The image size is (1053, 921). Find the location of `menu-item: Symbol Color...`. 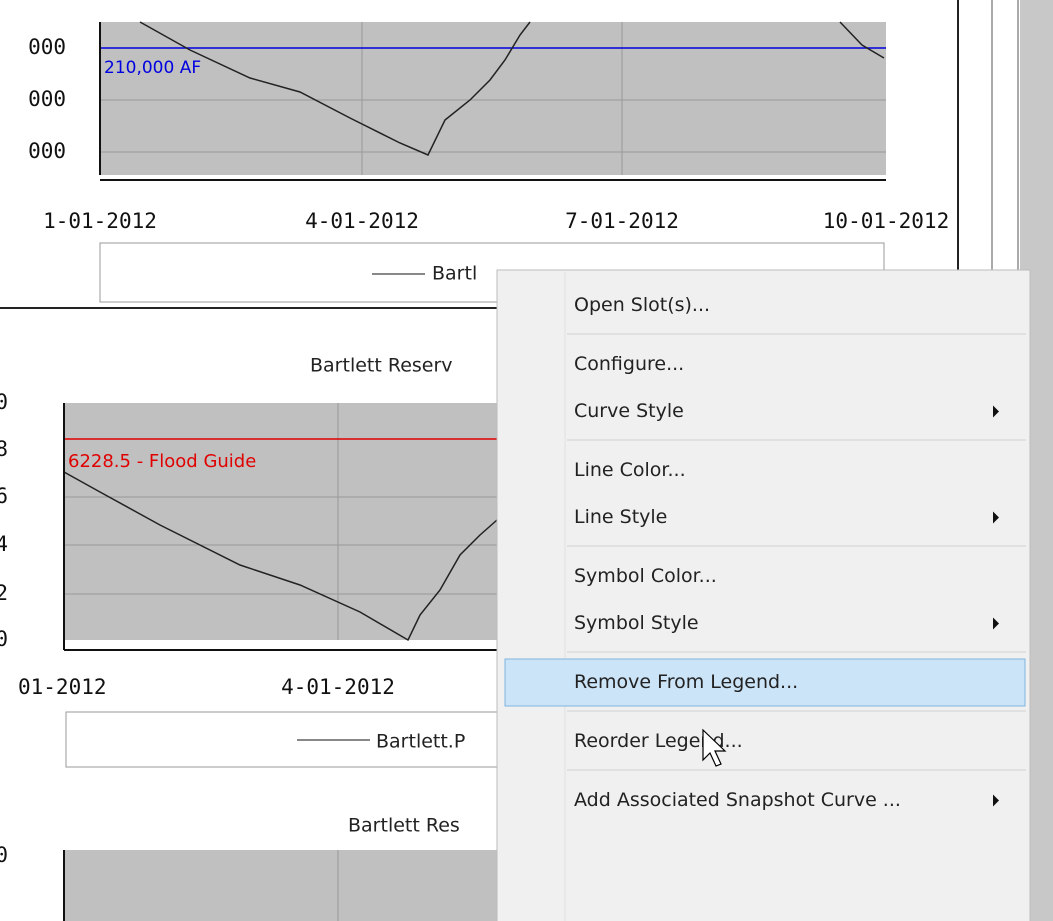

menu-item: Symbol Color... is located at coordinates (645, 576).